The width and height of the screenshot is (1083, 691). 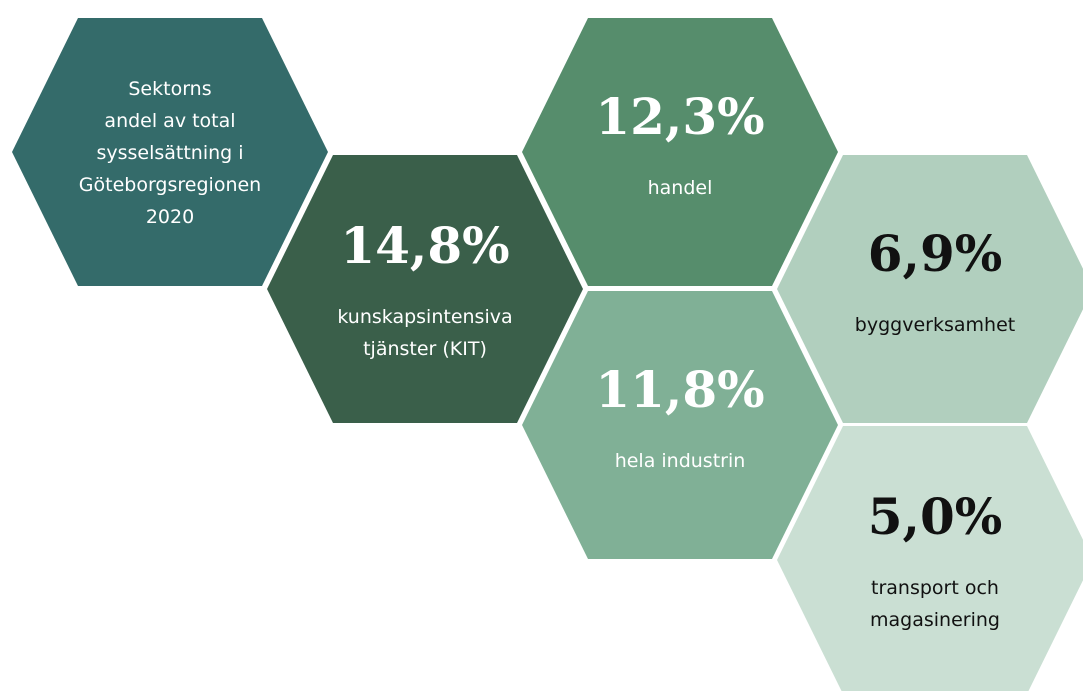 What do you see at coordinates (935, 620) in the screenshot?
I see `hex-label: magasinering` at bounding box center [935, 620].